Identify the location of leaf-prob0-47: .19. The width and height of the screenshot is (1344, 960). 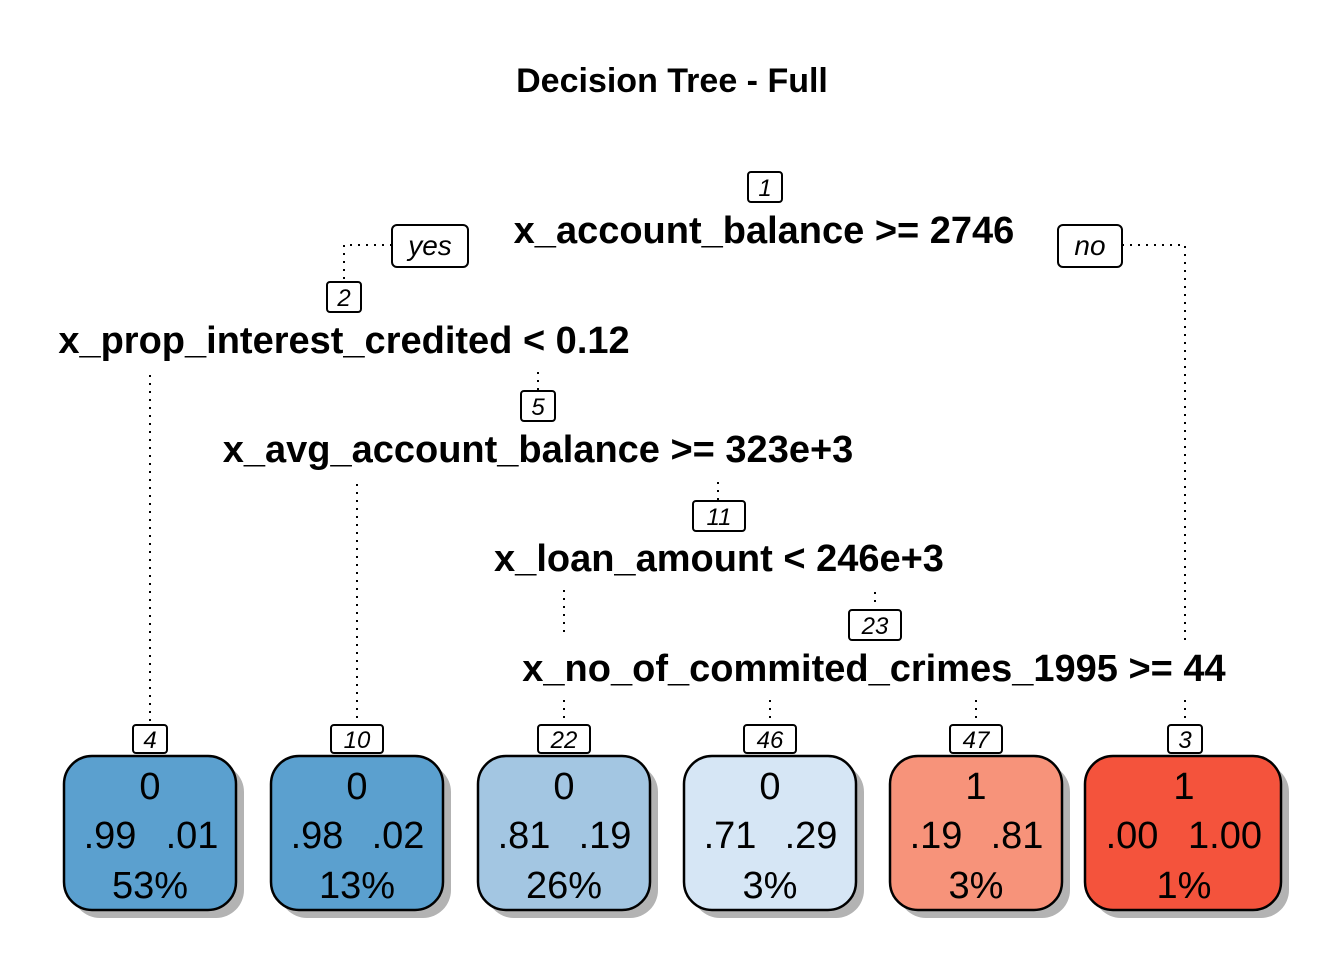
(936, 836).